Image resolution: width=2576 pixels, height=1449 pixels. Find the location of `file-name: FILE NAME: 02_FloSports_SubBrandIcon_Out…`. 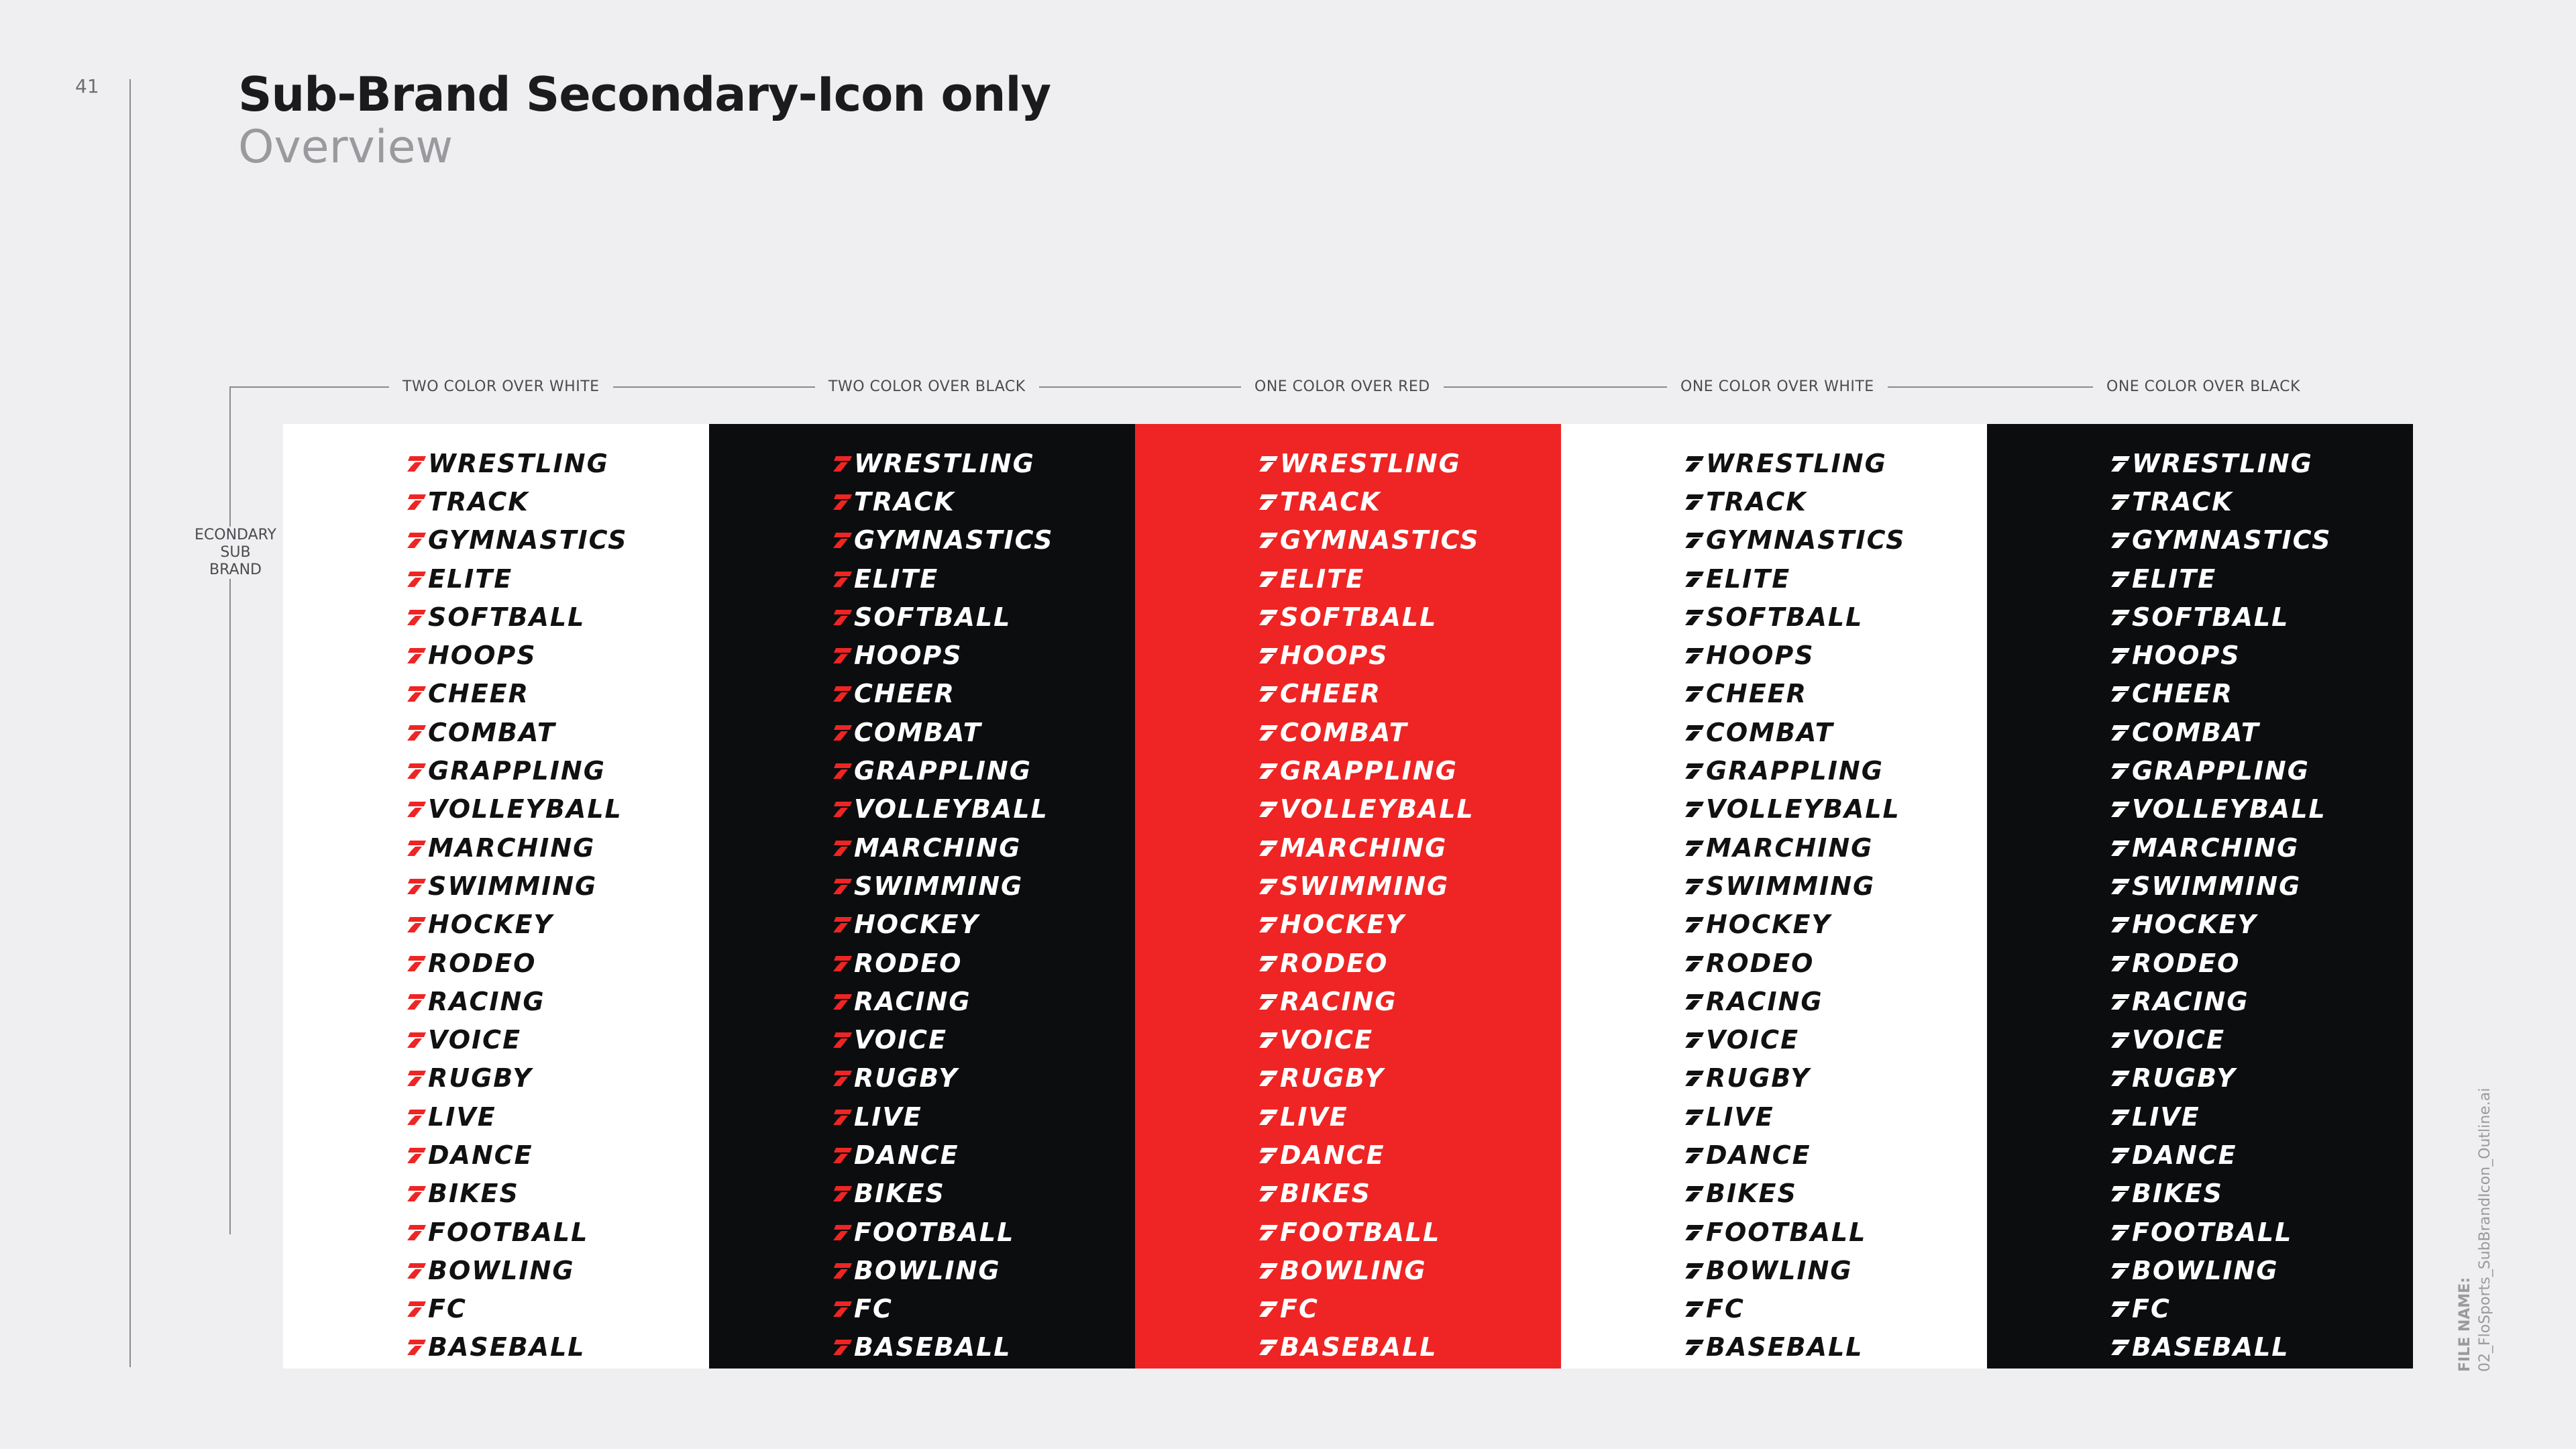

file-name: FILE NAME: 02_FloSports_SubBrandIcon_Out… is located at coordinates (2475, 1230).